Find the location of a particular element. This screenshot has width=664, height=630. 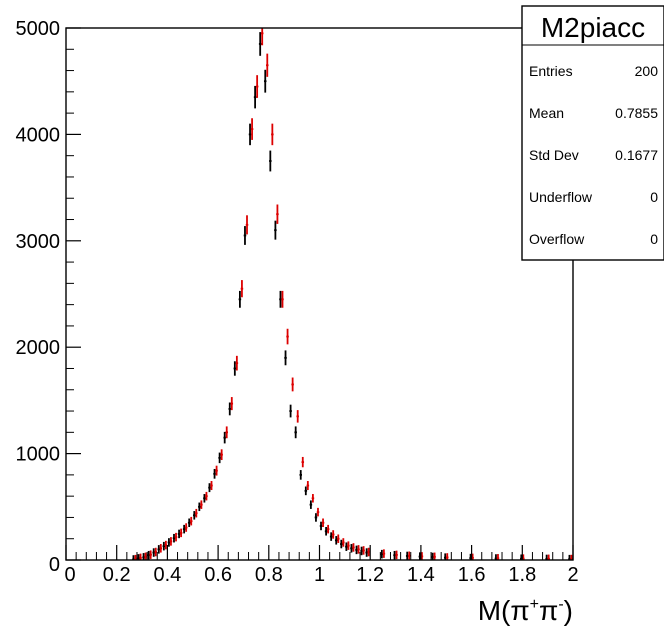

y-tick-label: 5000 is located at coordinates (38, 29).